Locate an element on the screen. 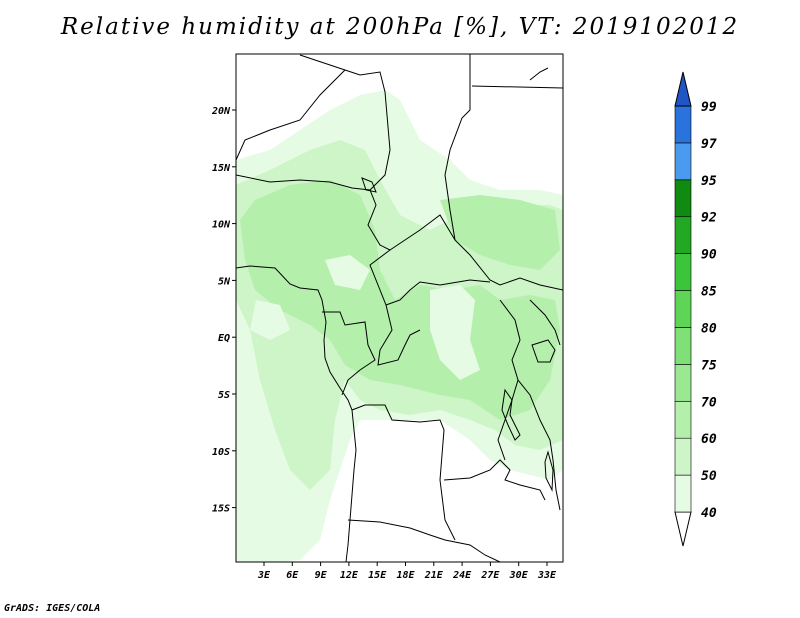  colorbar-label: 75 is located at coordinates (709, 365).